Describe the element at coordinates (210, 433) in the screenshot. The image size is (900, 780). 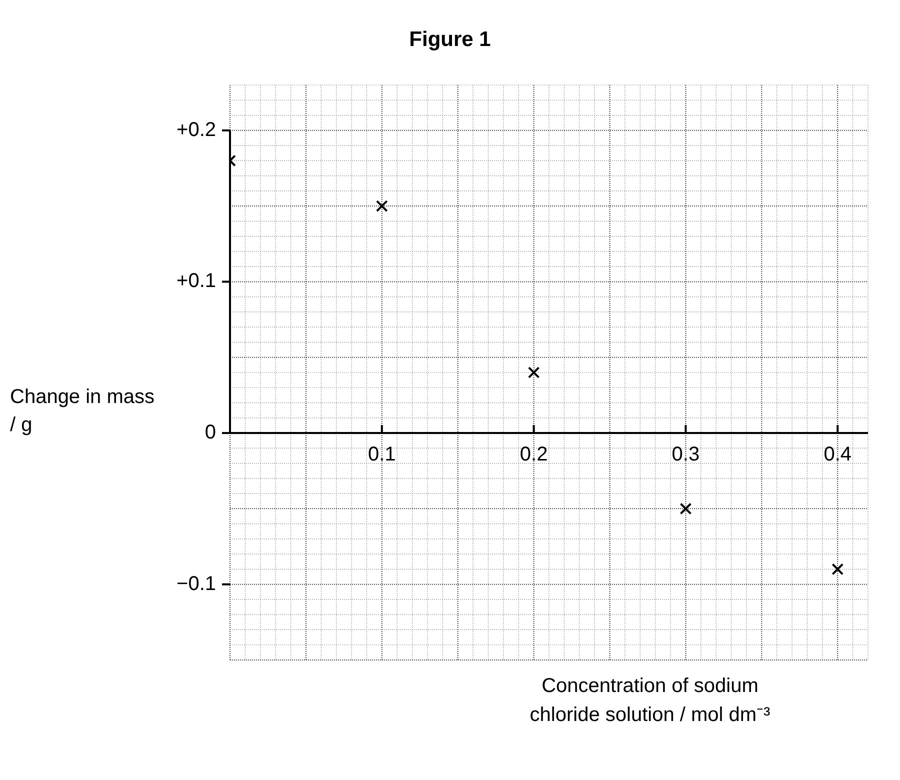
I see `y-tick-label: 0` at that location.